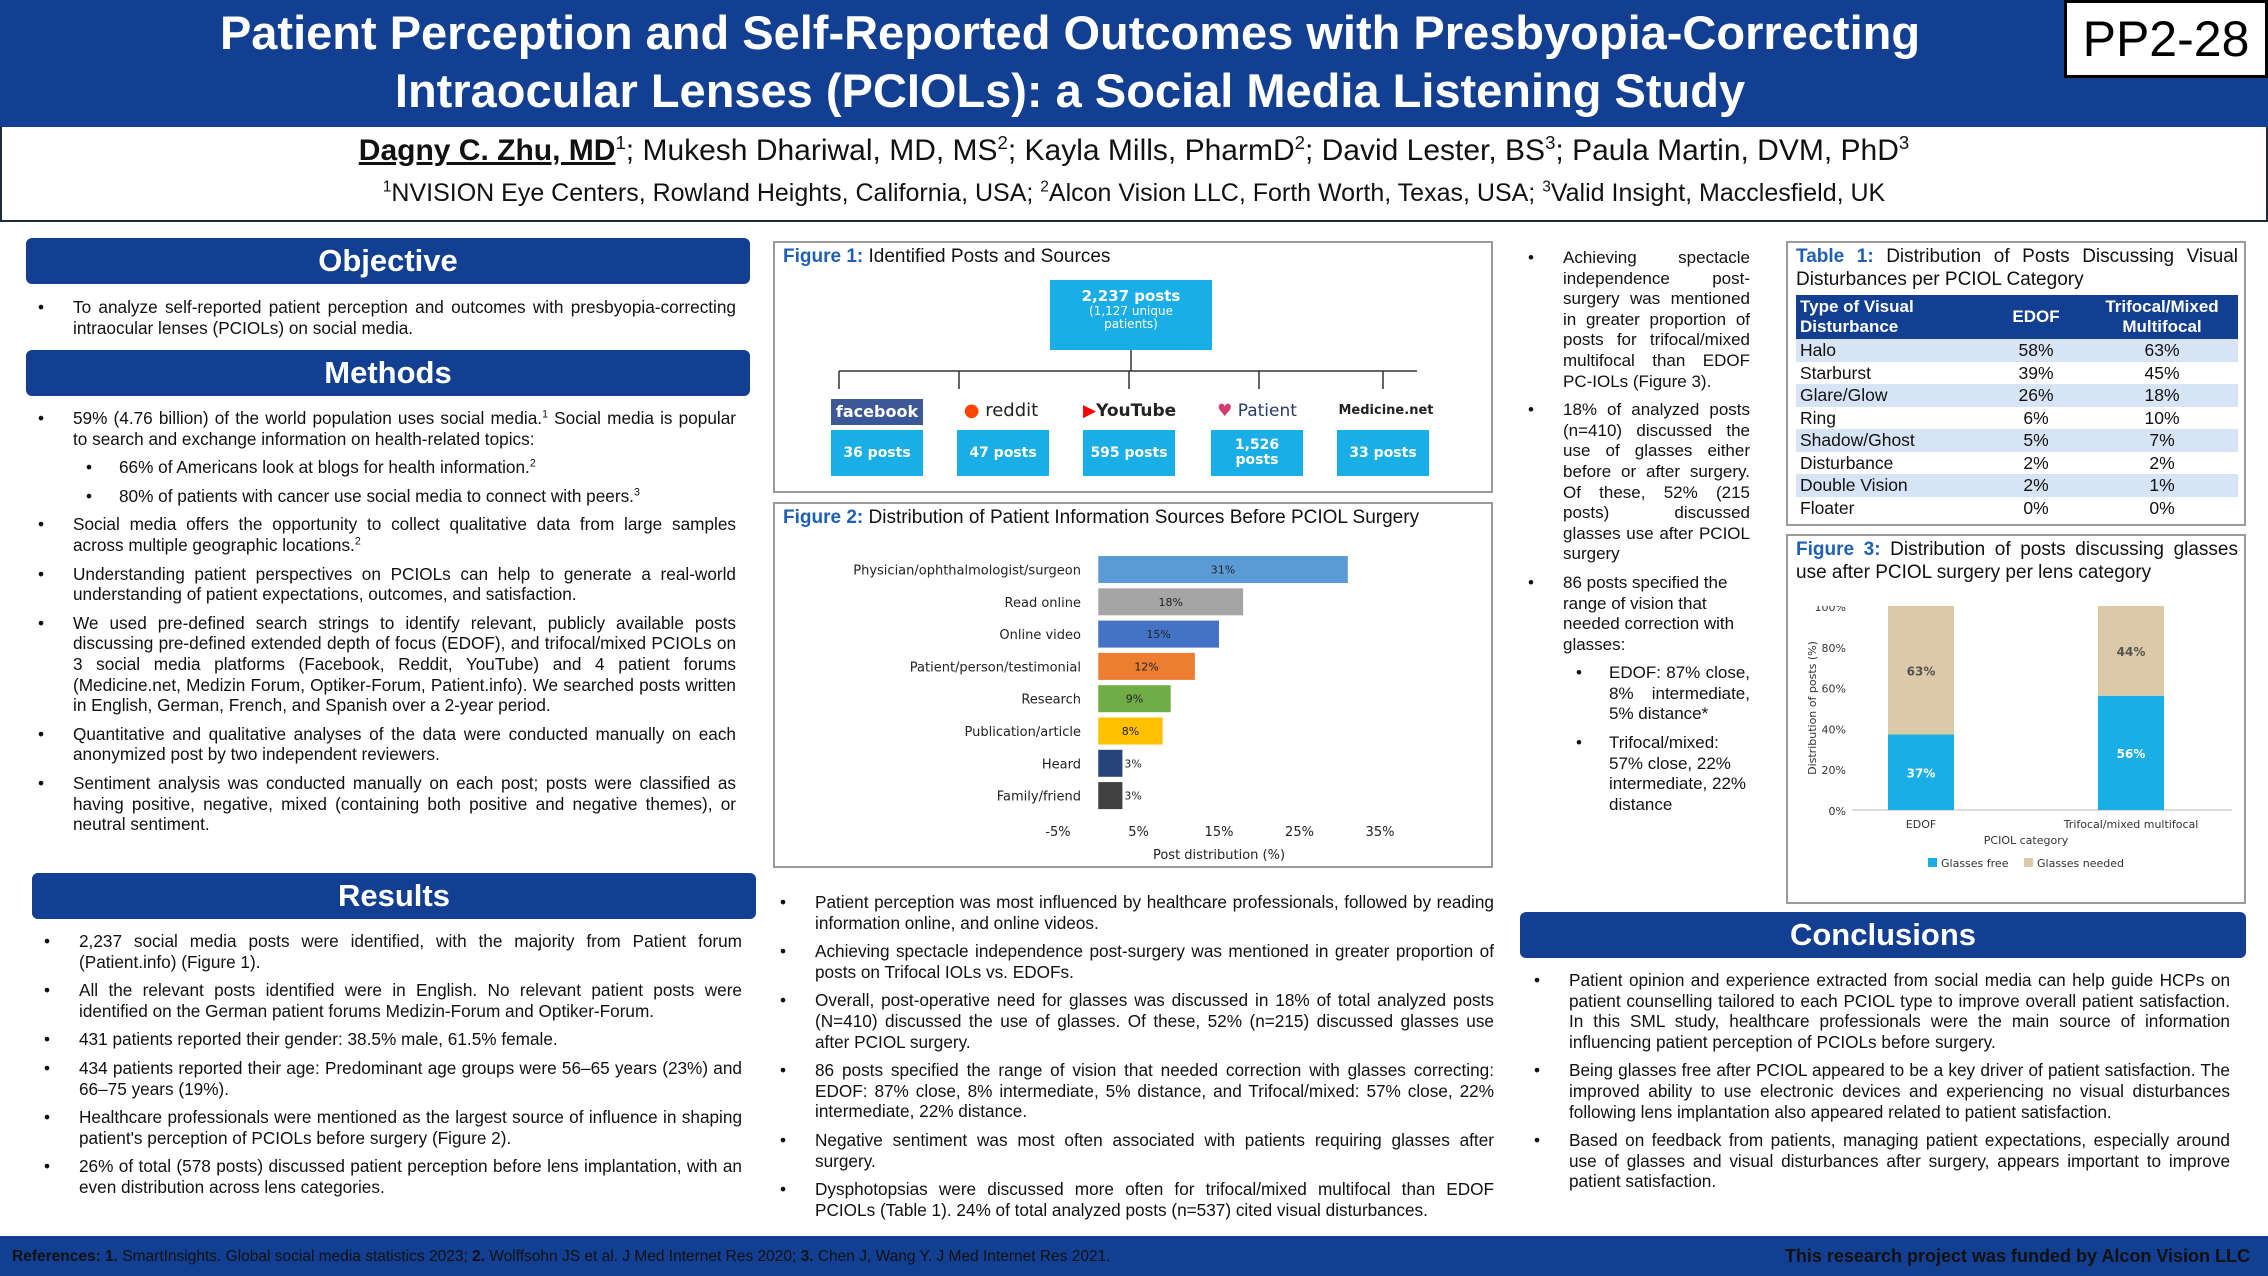  I want to click on table1-cell: Glare/Glow, so click(1891, 395).